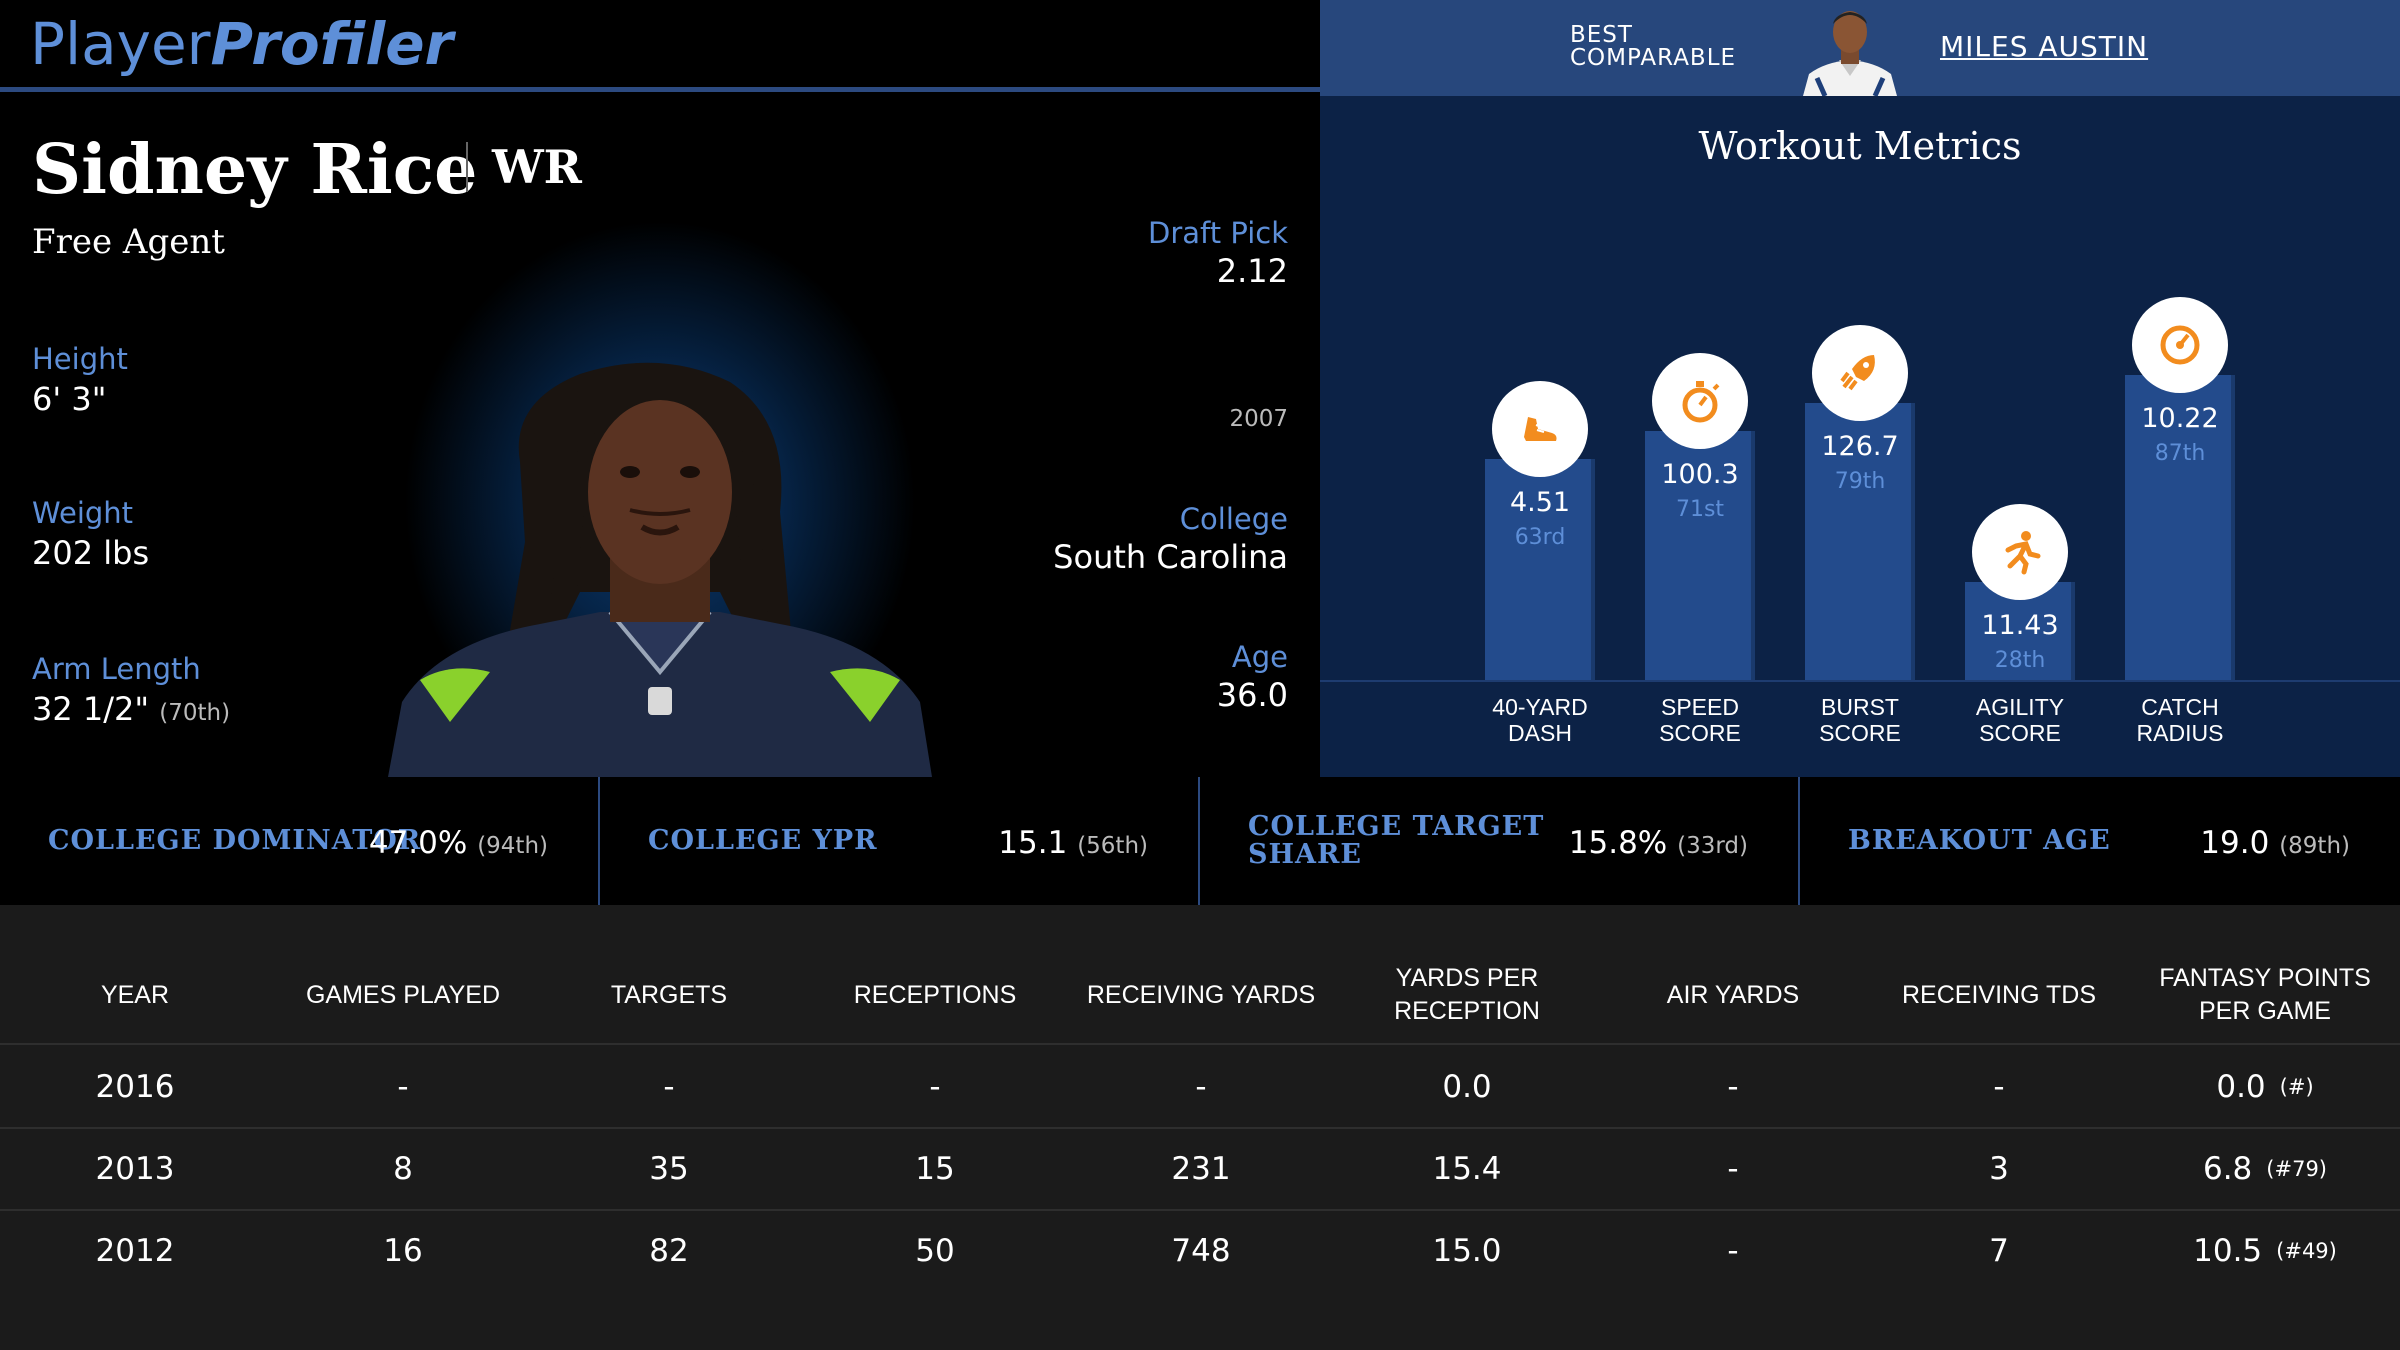 The width and height of the screenshot is (2400, 1350). I want to click on chart-baseline, so click(1860, 681).